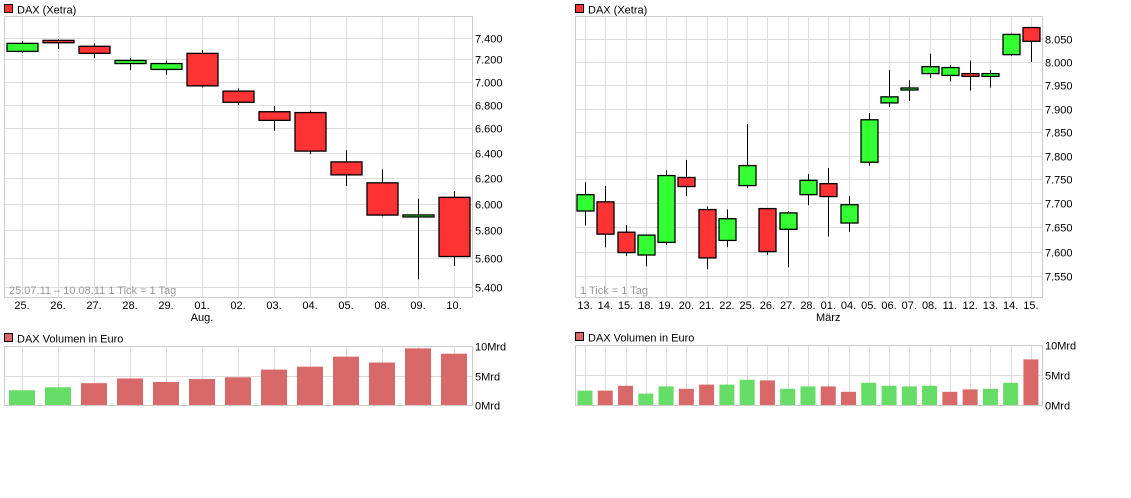 Image resolution: width=1131 pixels, height=498 pixels. Describe the element at coordinates (1059, 158) in the screenshot. I see `y-tick-label: 7.800` at that location.